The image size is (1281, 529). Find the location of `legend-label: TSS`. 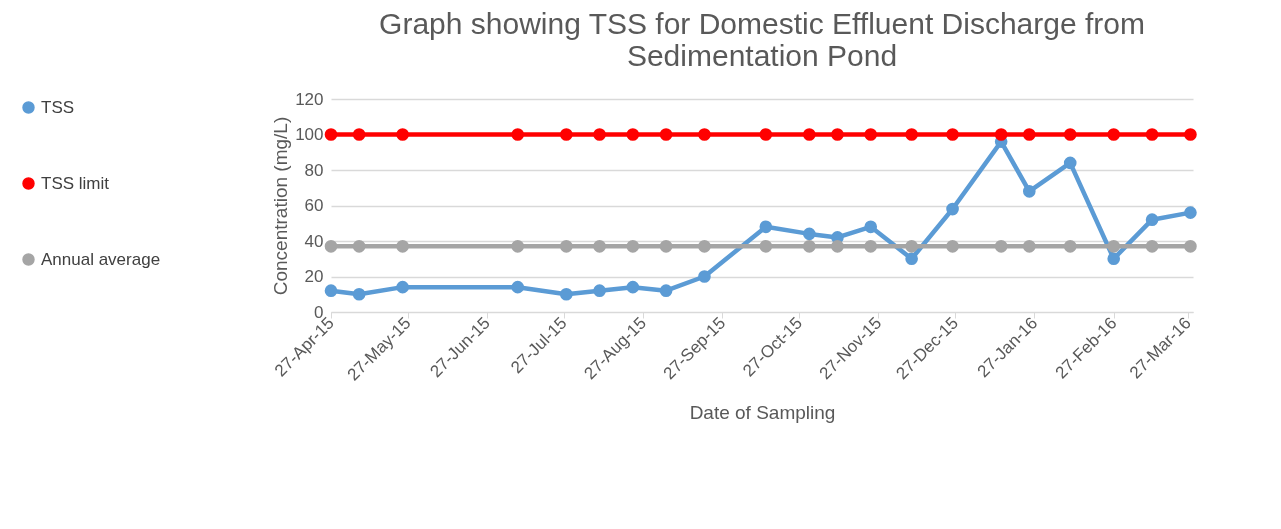

legend-label: TSS is located at coordinates (58, 107).